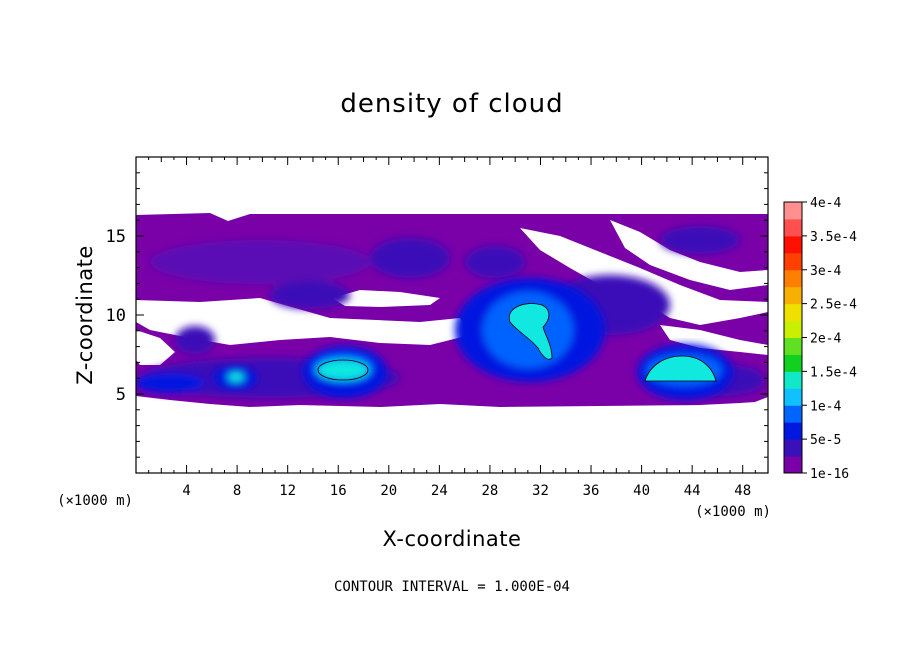 This screenshot has width=904, height=654. What do you see at coordinates (700, 240) in the screenshot?
I see `band-east2` at bounding box center [700, 240].